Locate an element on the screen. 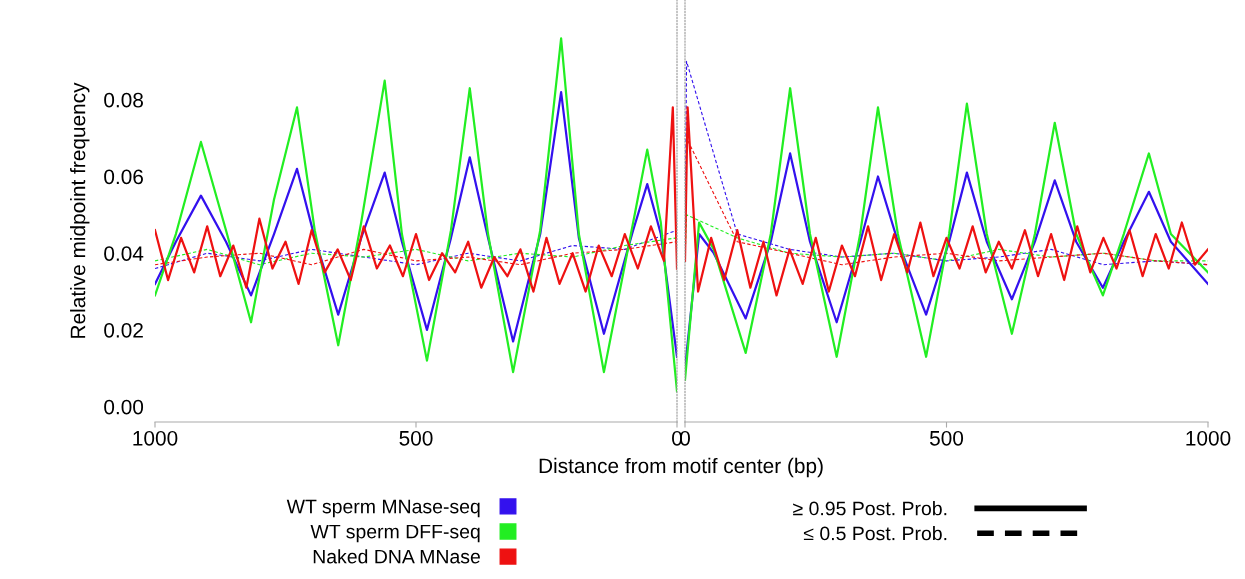  x-axis-title: Distance from motif center (bp) is located at coordinates (681, 467).